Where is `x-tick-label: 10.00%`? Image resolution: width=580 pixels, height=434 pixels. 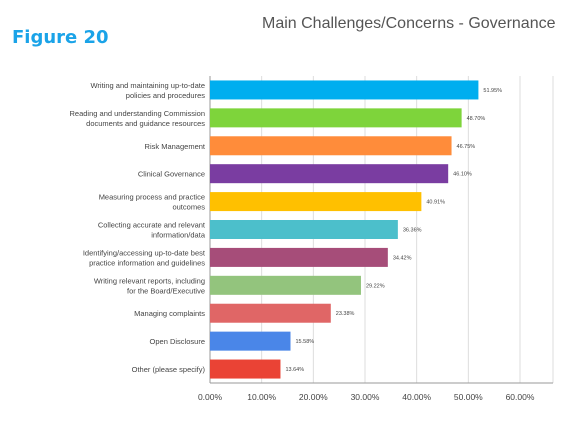 x-tick-label: 10.00% is located at coordinates (261, 397).